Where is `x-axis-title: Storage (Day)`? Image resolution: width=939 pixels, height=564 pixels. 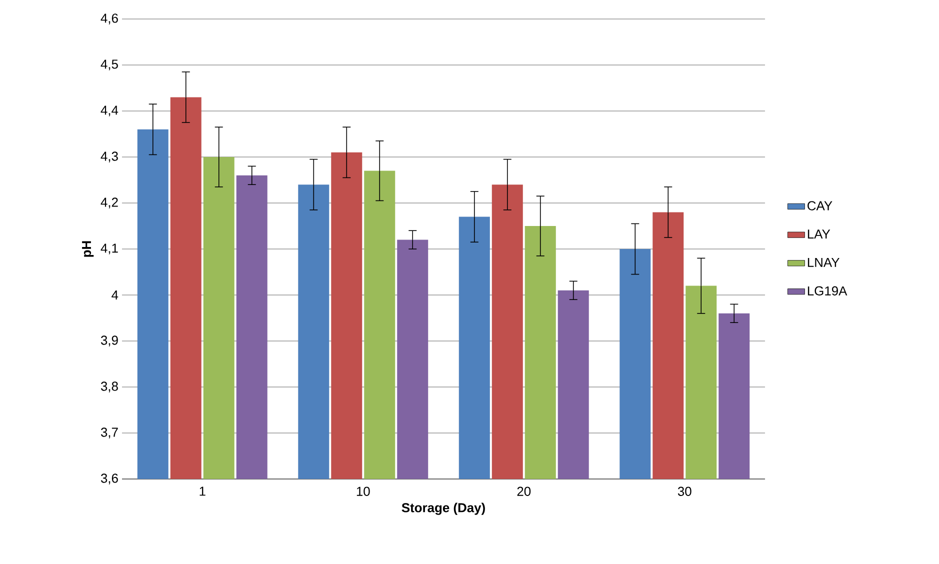
x-axis-title: Storage (Day) is located at coordinates (443, 508).